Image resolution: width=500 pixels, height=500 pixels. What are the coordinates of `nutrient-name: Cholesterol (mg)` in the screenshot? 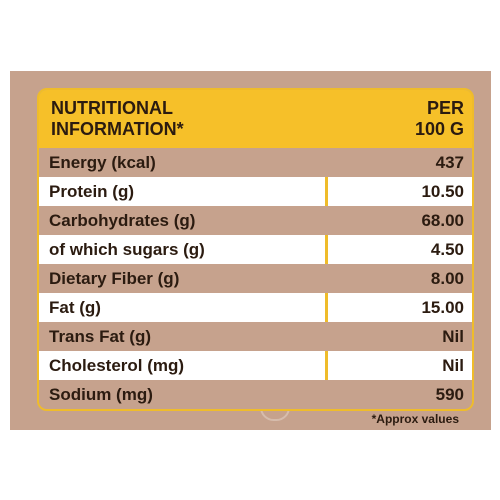 It's located at (182, 365).